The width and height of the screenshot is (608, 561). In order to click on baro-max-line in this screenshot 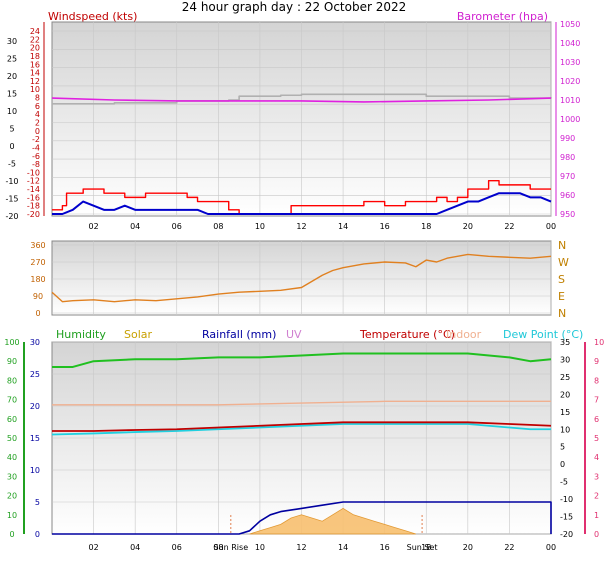, I will do `click(302, 99)`.